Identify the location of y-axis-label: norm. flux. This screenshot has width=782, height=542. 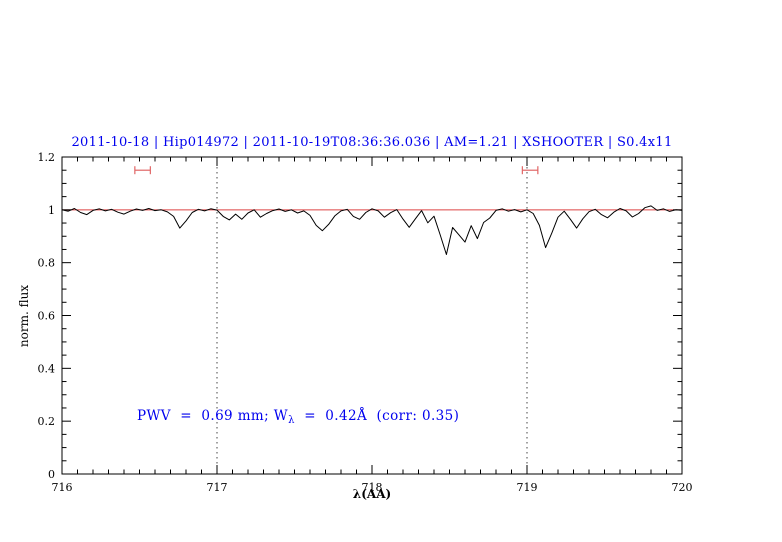
(24, 316).